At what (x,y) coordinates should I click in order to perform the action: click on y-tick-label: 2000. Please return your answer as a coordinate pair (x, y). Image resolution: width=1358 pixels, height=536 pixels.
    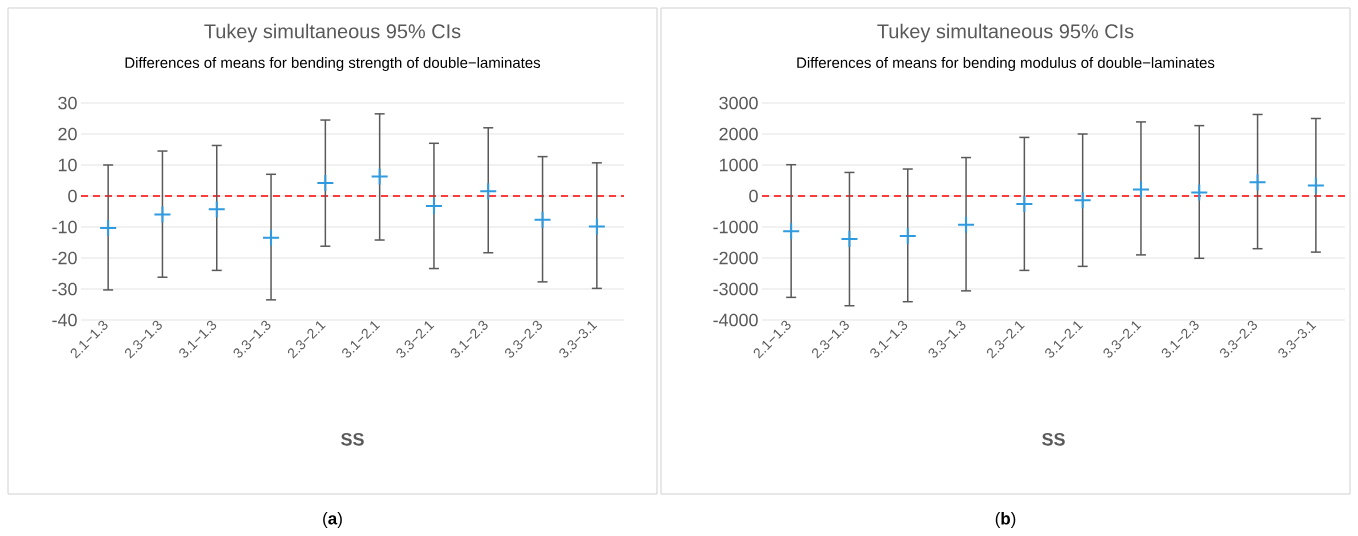
    Looking at the image, I should click on (738, 134).